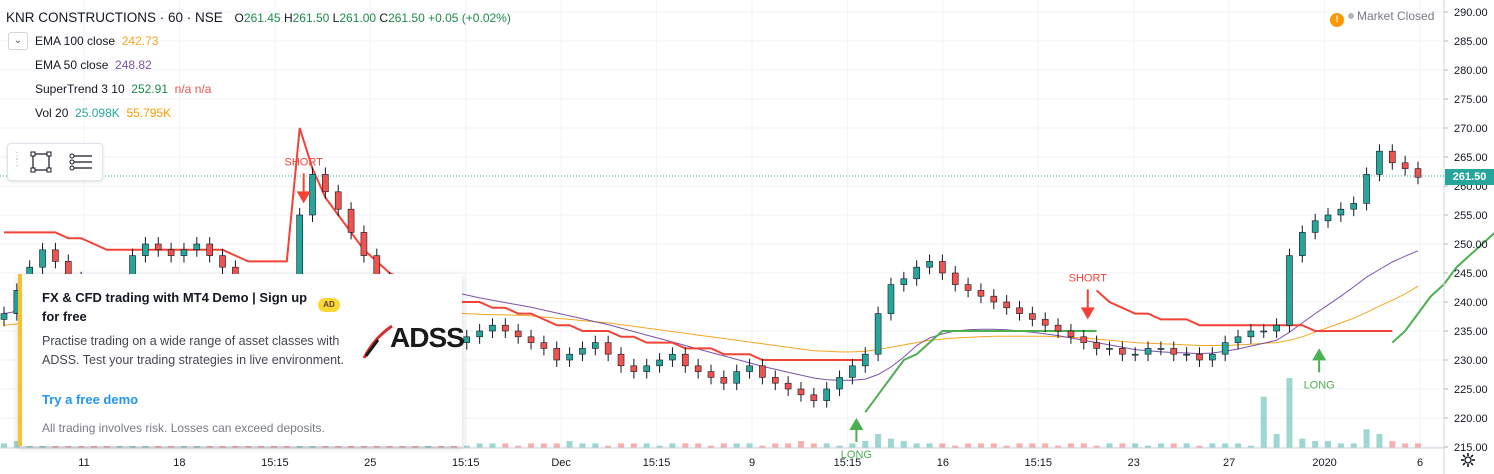 This screenshot has width=1494, height=474. I want to click on ad-cta-link: Try a free demo, so click(90, 399).